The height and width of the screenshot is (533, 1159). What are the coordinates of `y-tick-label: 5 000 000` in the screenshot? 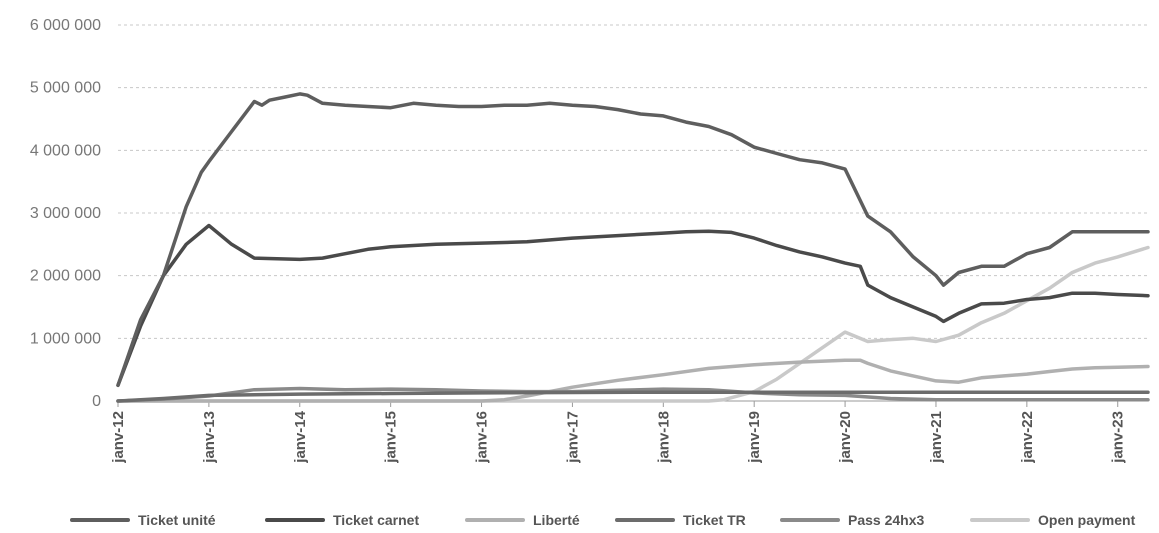 It's located at (65, 88).